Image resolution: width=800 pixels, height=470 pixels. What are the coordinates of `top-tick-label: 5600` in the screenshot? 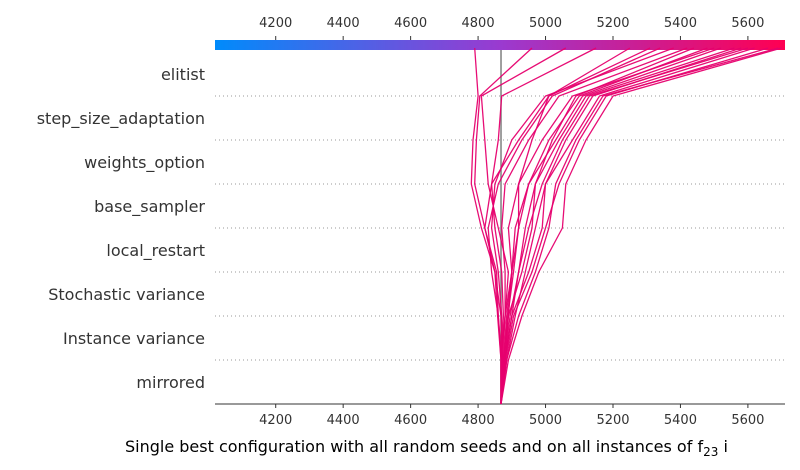 It's located at (747, 23).